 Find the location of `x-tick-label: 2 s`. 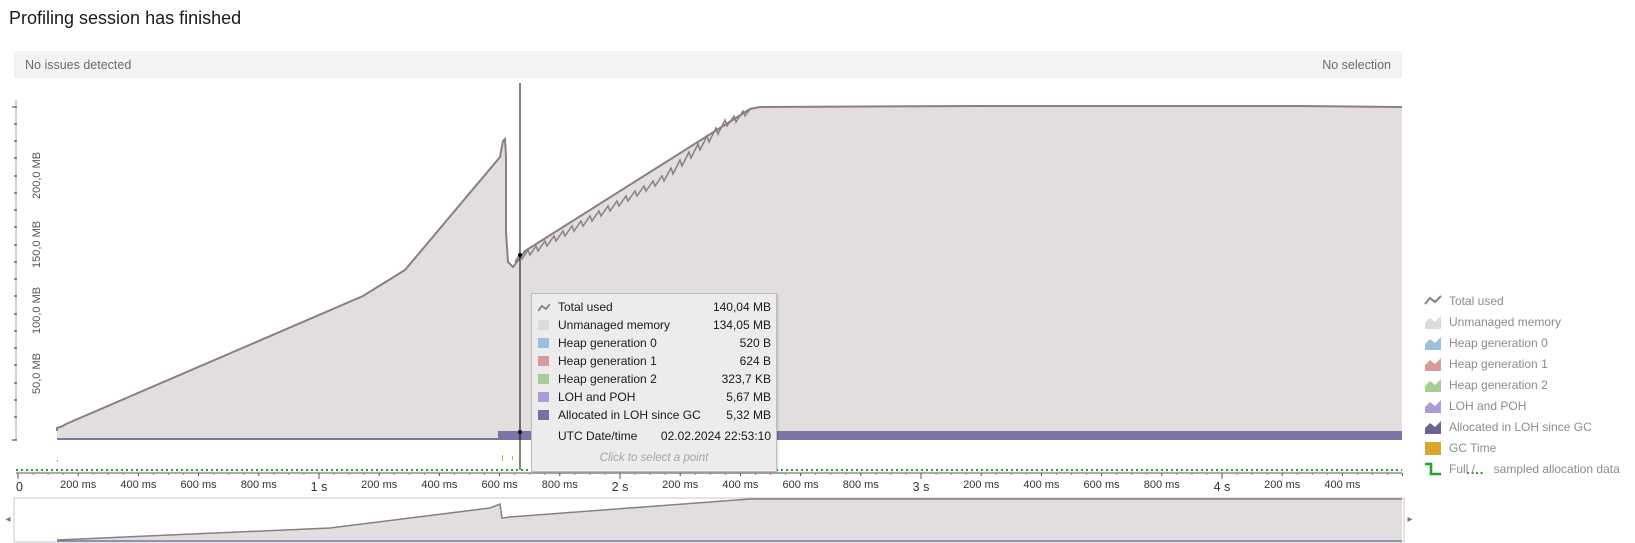

x-tick-label: 2 s is located at coordinates (620, 487).